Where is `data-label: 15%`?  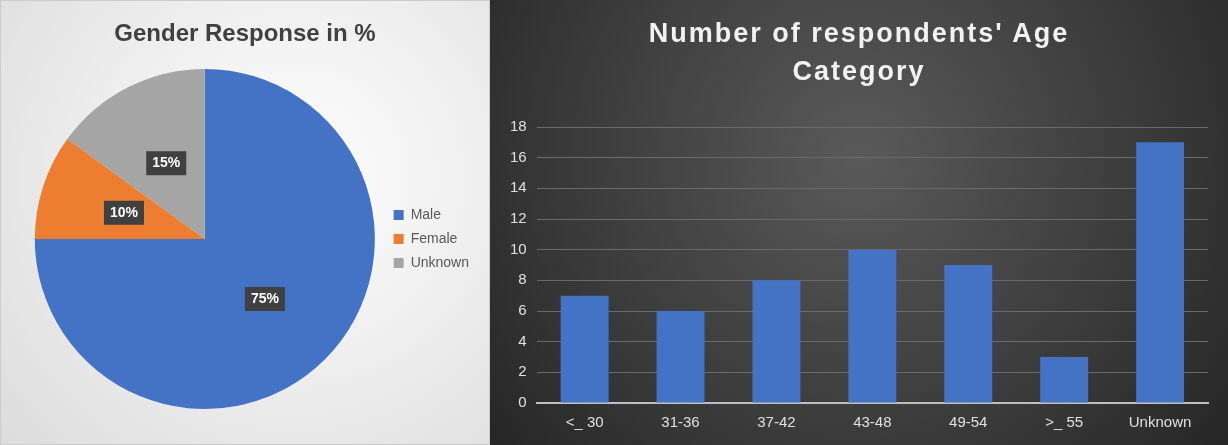 data-label: 15% is located at coordinates (166, 162).